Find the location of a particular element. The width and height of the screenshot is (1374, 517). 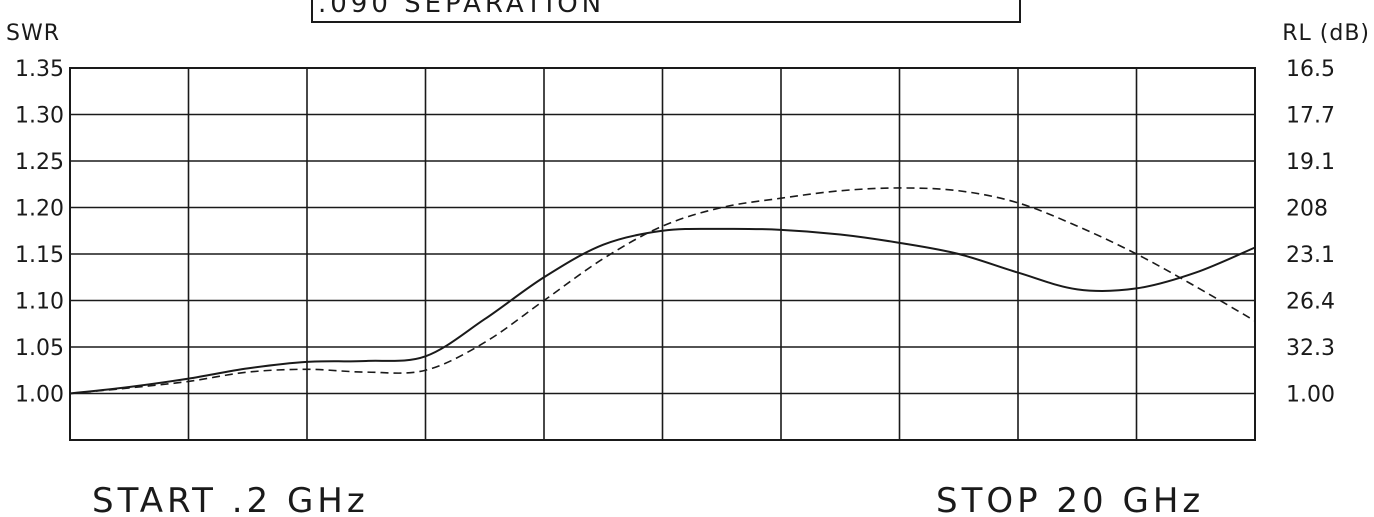

y-tick-label: 1.35 is located at coordinates (39, 69).